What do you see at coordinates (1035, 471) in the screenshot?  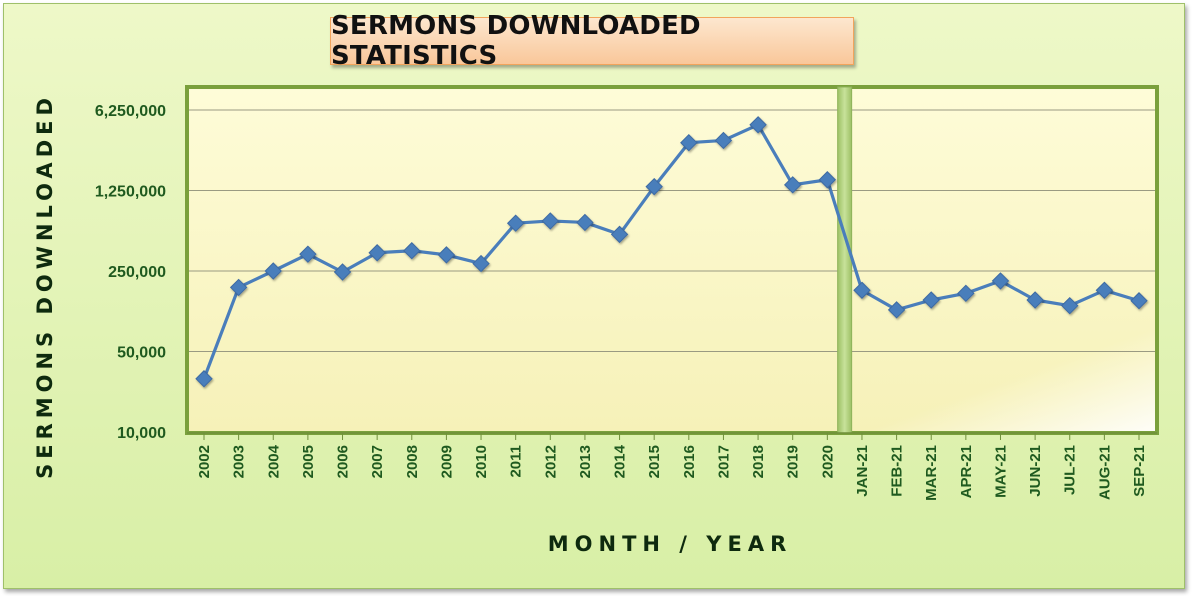 I see `x-tick-label: JUN-21` at bounding box center [1035, 471].